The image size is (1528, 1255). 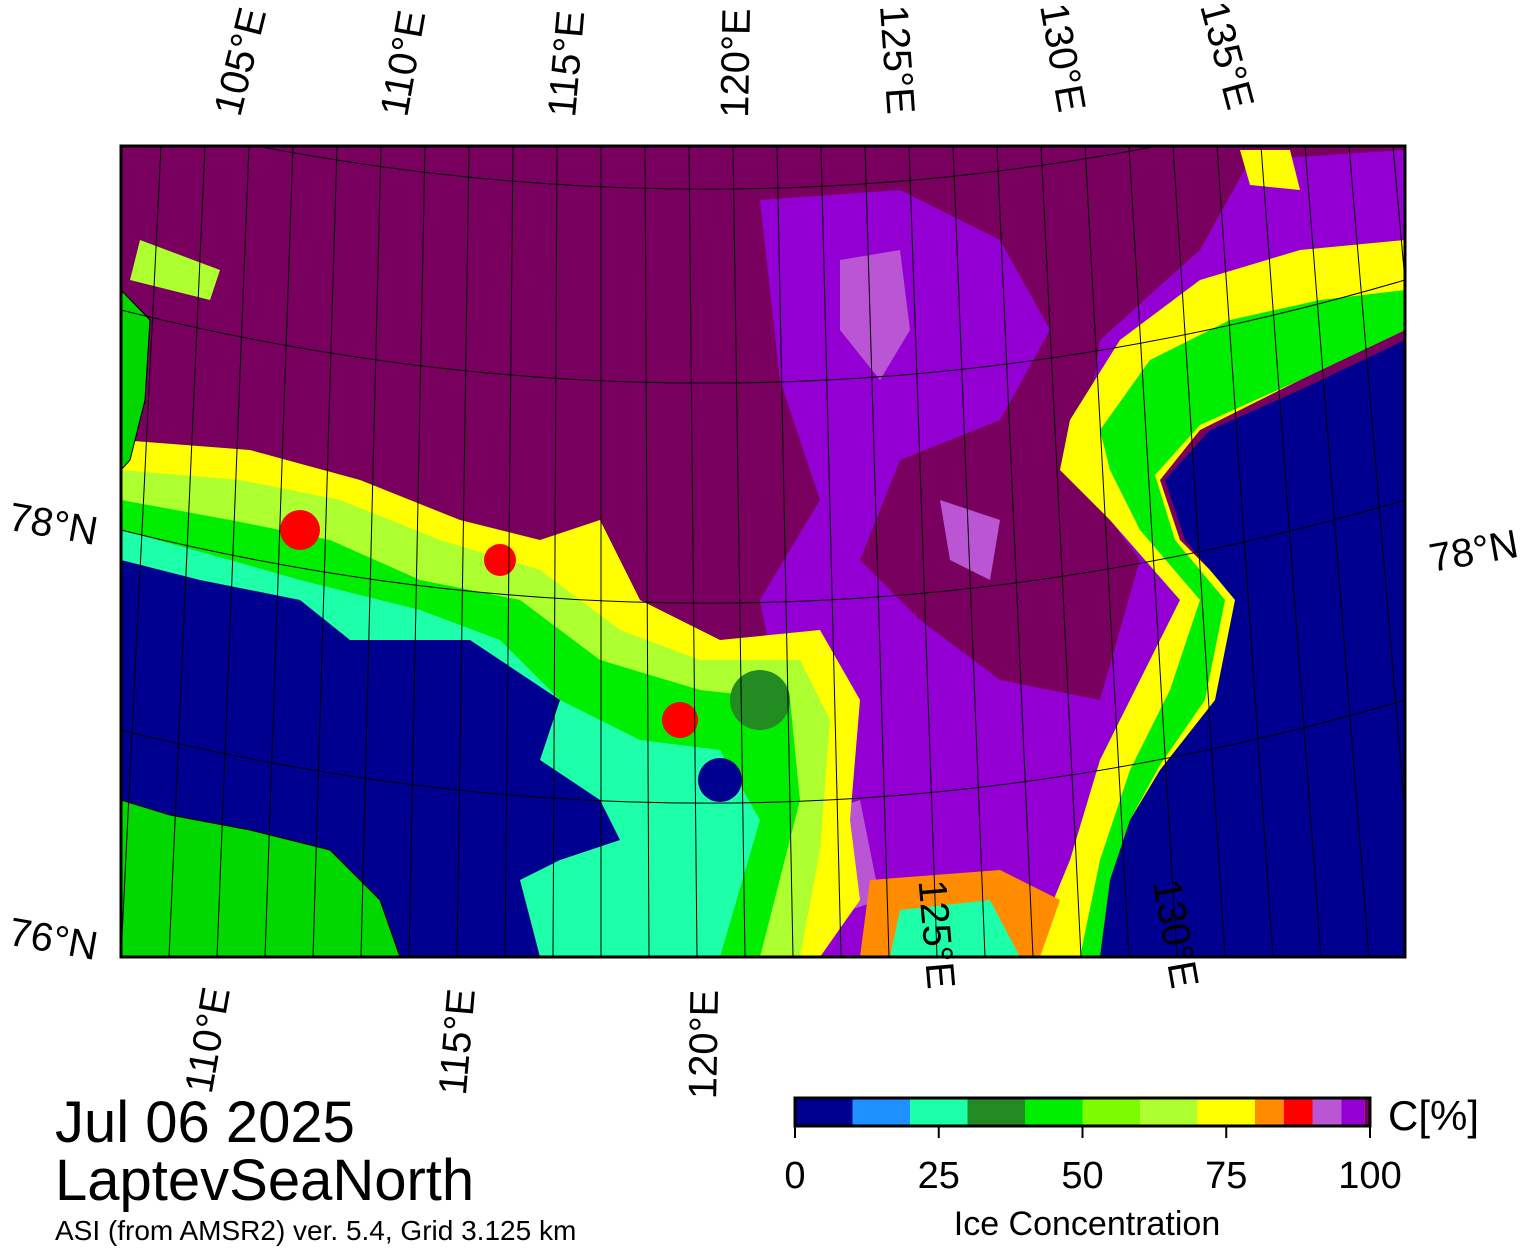 I want to click on coordinate-label: 130°E, so click(x=1062, y=57).